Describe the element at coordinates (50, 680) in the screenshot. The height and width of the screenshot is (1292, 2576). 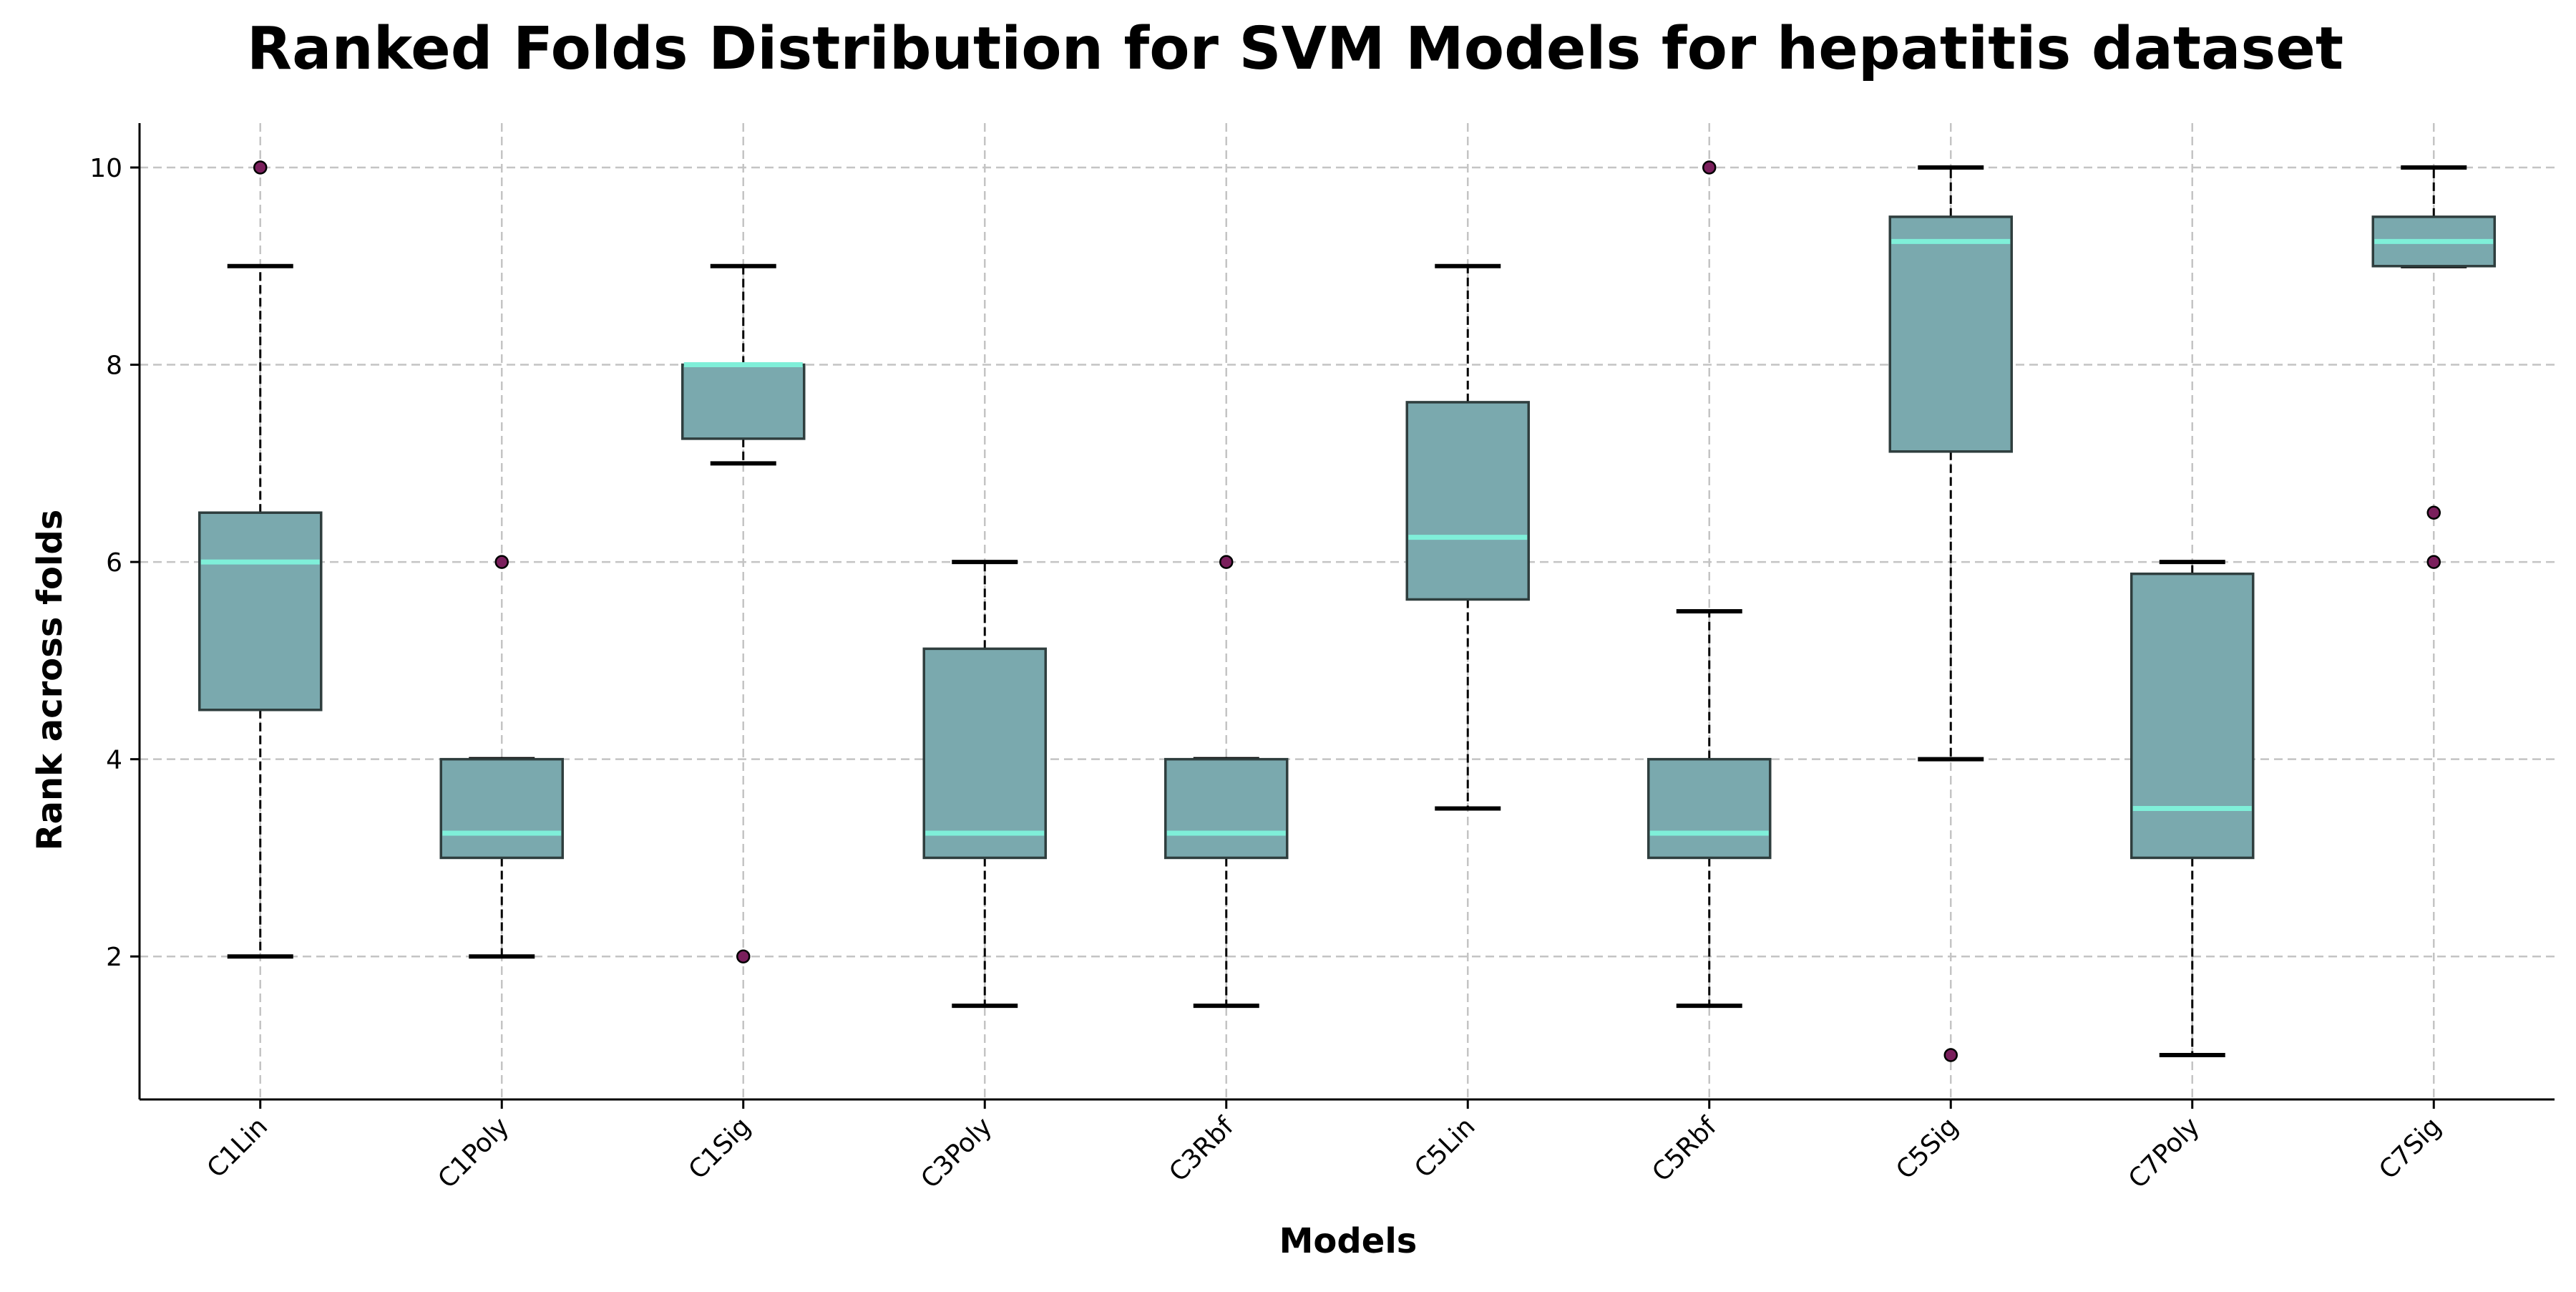
I see `y-axis-label: Rank across folds` at that location.